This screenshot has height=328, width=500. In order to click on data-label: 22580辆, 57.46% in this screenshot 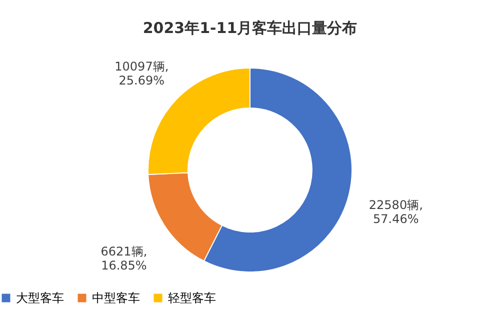, I will do `click(395, 212)`.